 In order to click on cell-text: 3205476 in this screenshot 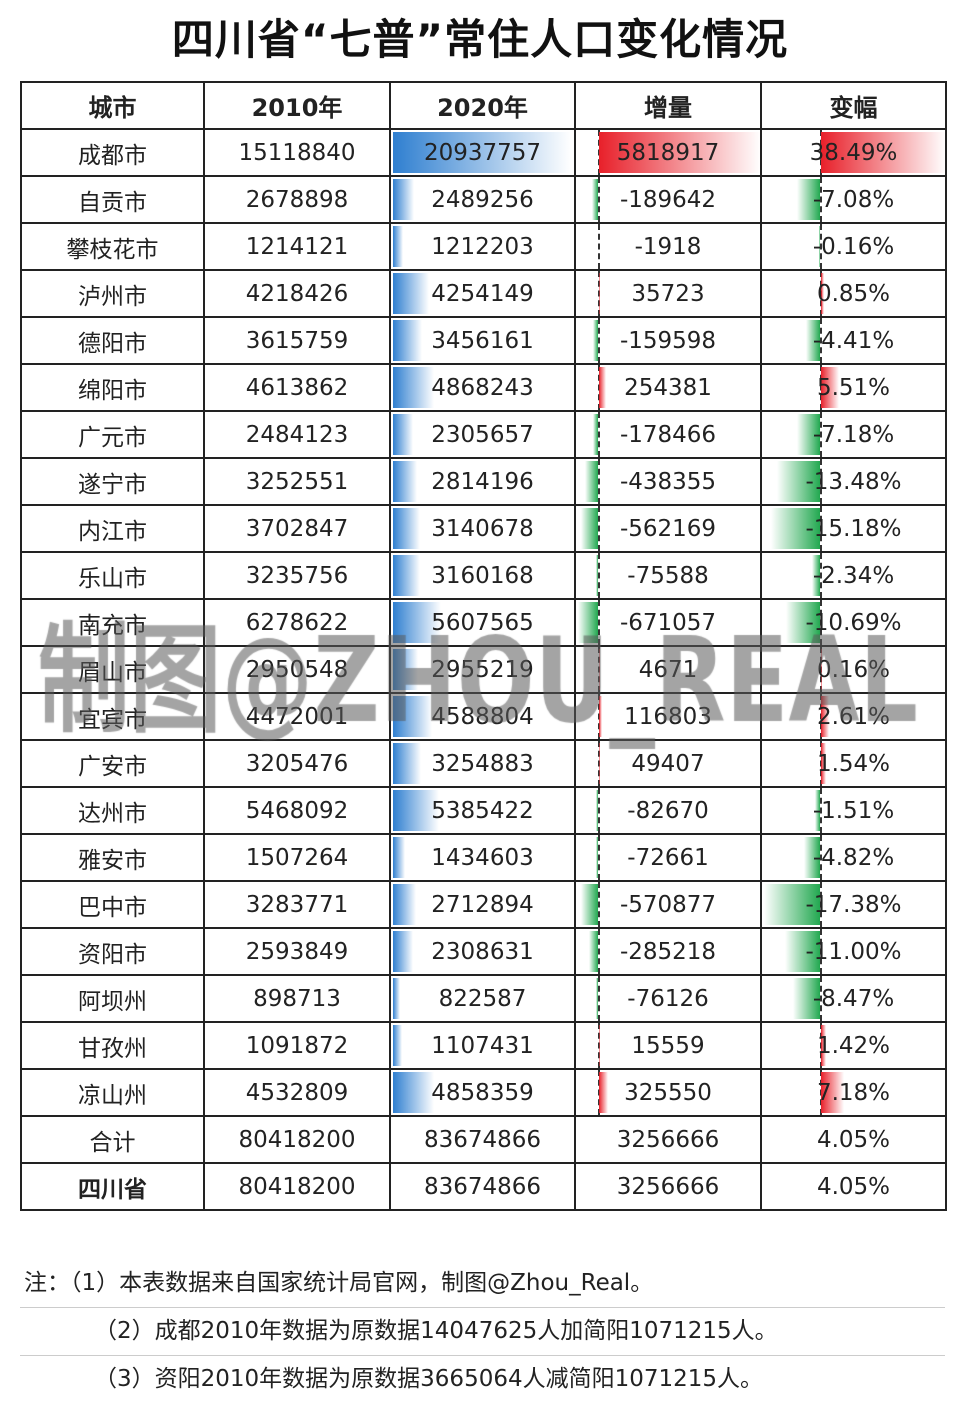, I will do `click(297, 763)`.